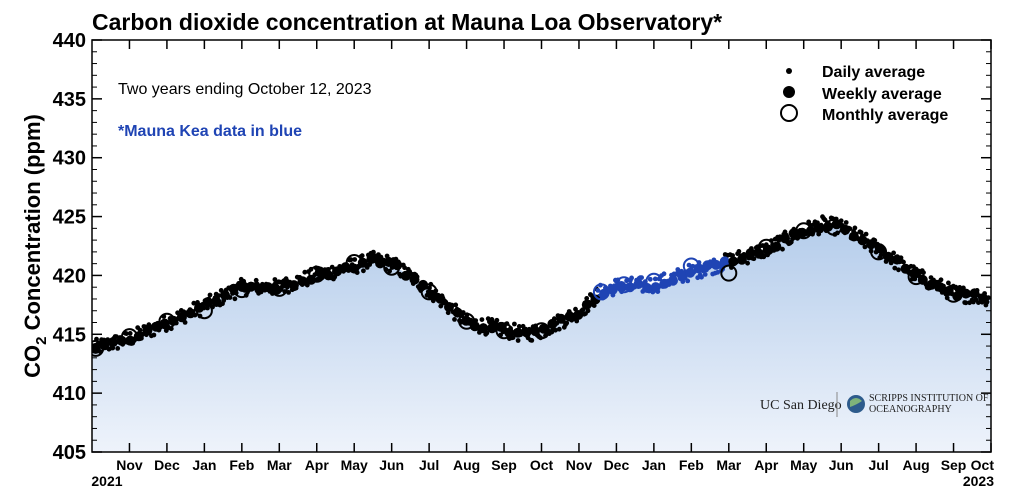  I want to click on x-month-label: May, so click(803, 465).